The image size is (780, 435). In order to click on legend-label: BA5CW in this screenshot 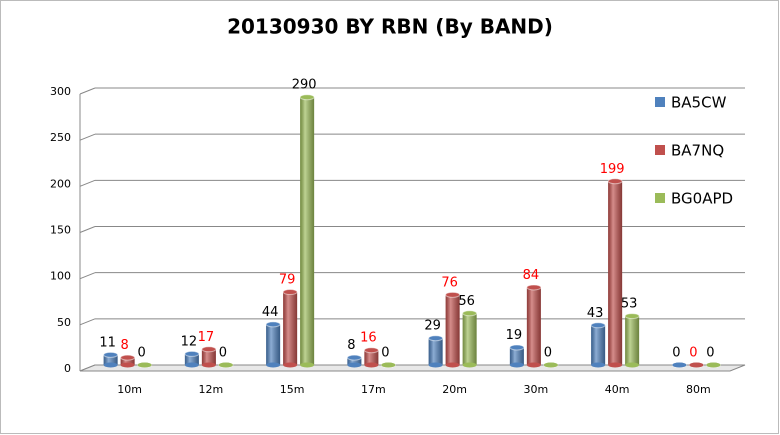, I will do `click(699, 103)`.